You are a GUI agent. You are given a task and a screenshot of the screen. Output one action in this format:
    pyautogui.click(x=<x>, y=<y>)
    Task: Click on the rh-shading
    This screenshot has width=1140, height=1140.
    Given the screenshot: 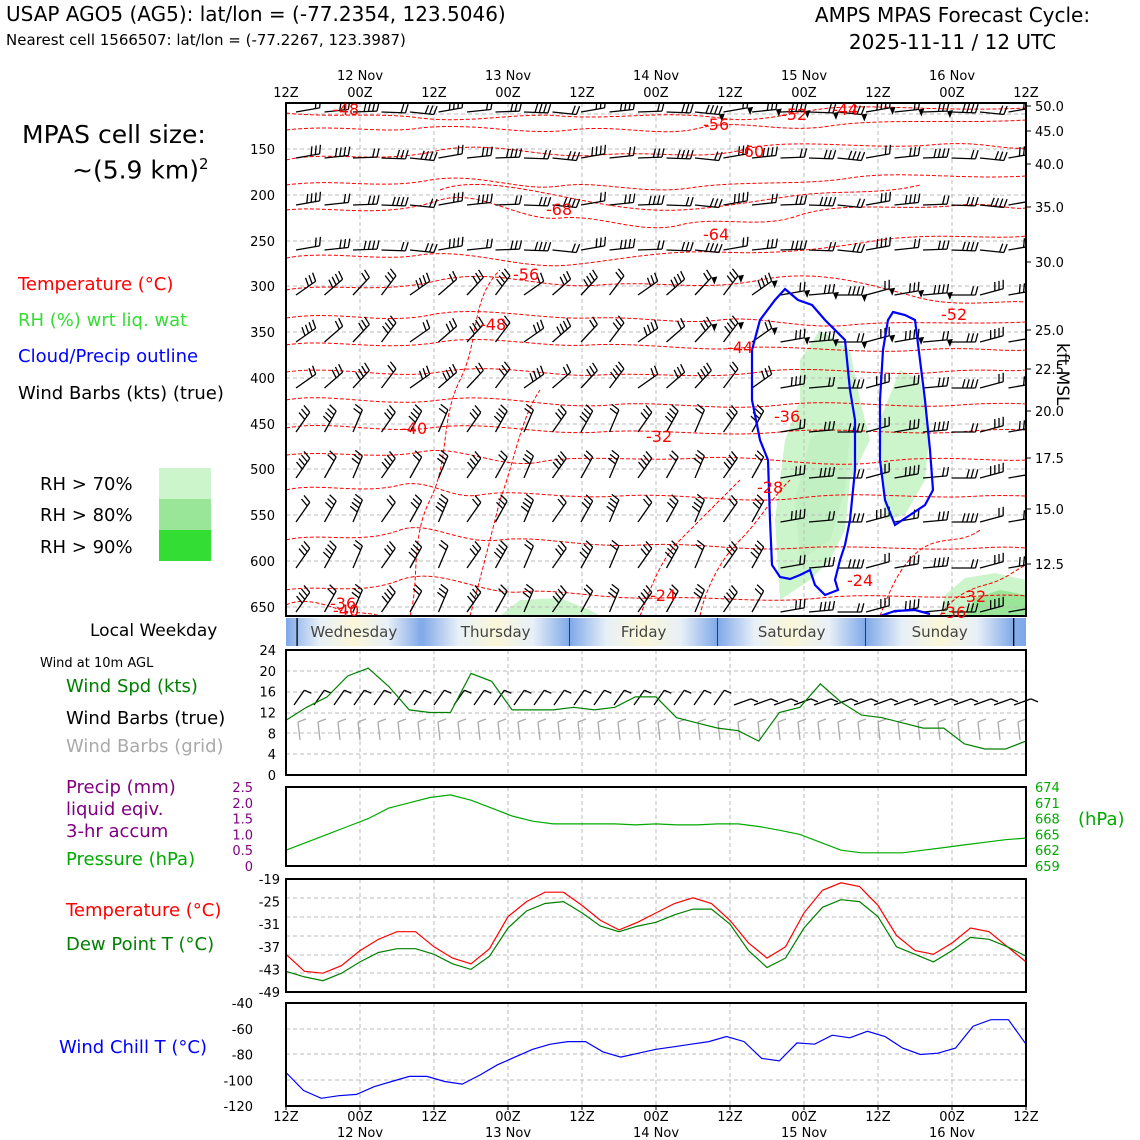 What is the action you would take?
    pyautogui.click(x=763, y=473)
    